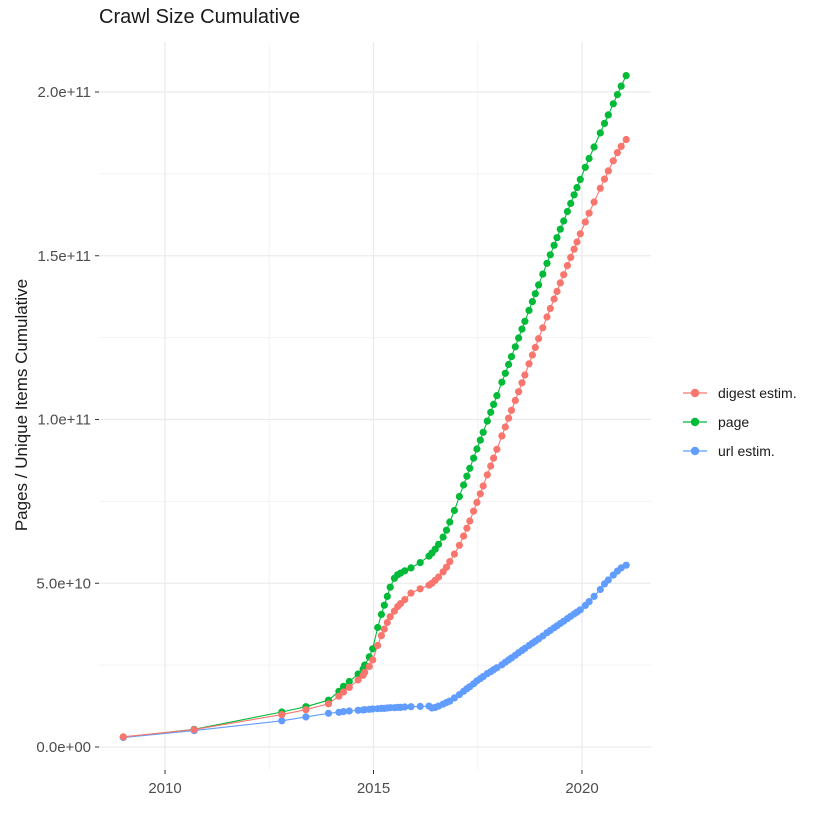 The width and height of the screenshot is (826, 827). Describe the element at coordinates (63, 747) in the screenshot. I see `y-axis-tick-label: 0.0e+00` at that location.